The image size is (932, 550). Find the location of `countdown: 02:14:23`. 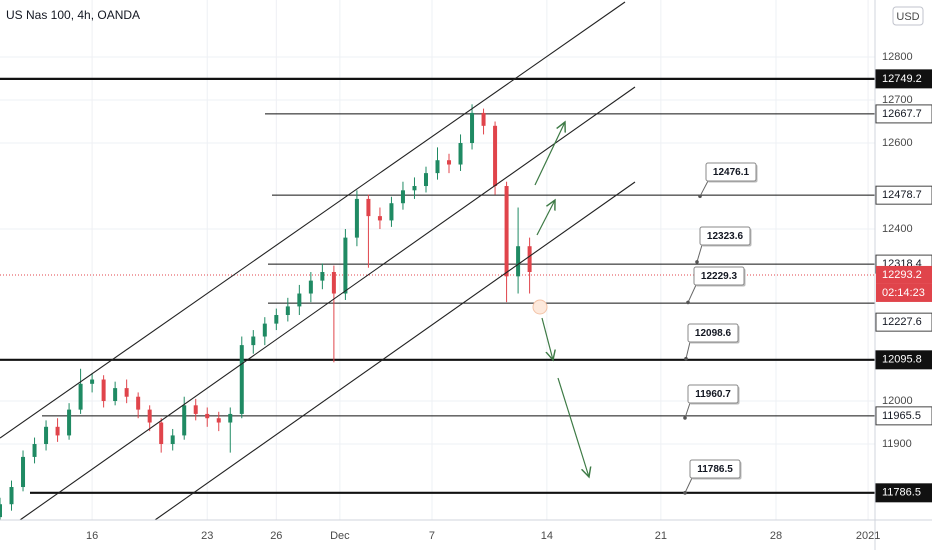

countdown: 02:14:23 is located at coordinates (903, 293).